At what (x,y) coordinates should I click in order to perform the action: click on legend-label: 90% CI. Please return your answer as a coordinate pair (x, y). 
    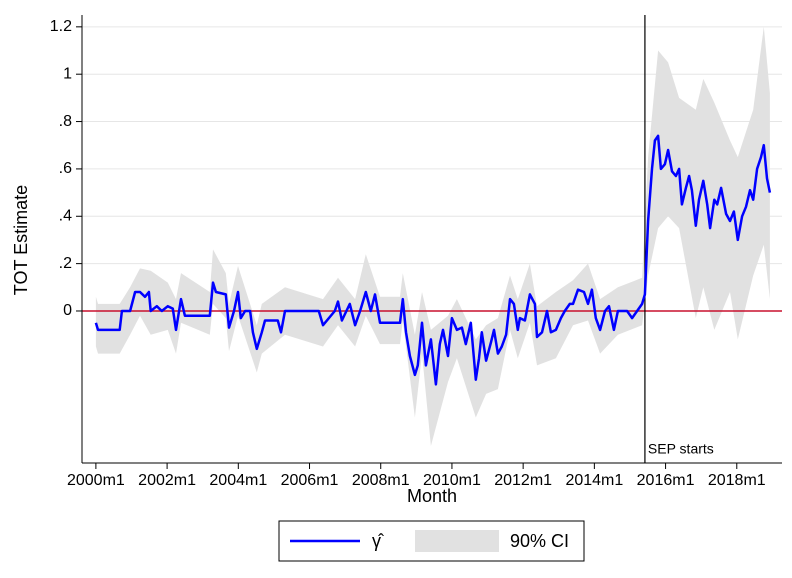
    Looking at the image, I should click on (539, 541).